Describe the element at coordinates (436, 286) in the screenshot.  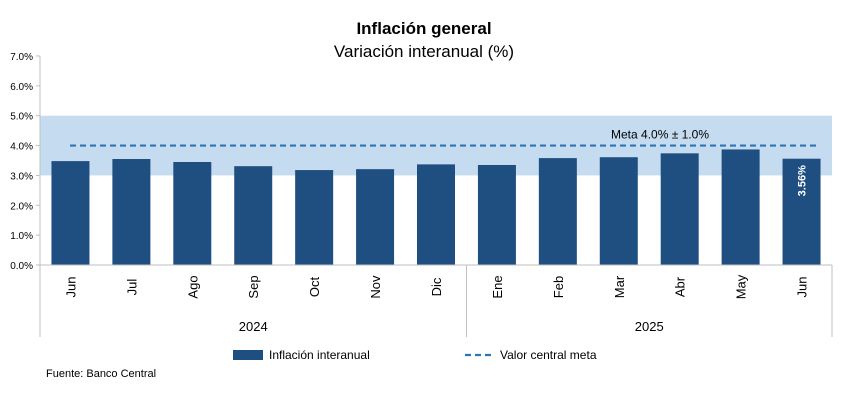
I see `x-tick-label: Dic` at that location.